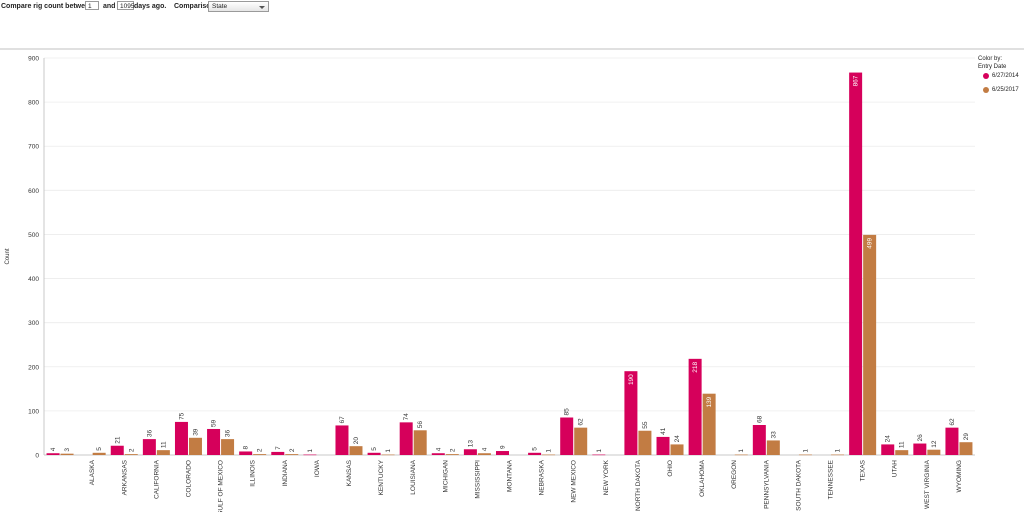 The height and width of the screenshot is (512, 1024). What do you see at coordinates (33, 235) in the screenshot?
I see `y-tick-label: 500` at bounding box center [33, 235].